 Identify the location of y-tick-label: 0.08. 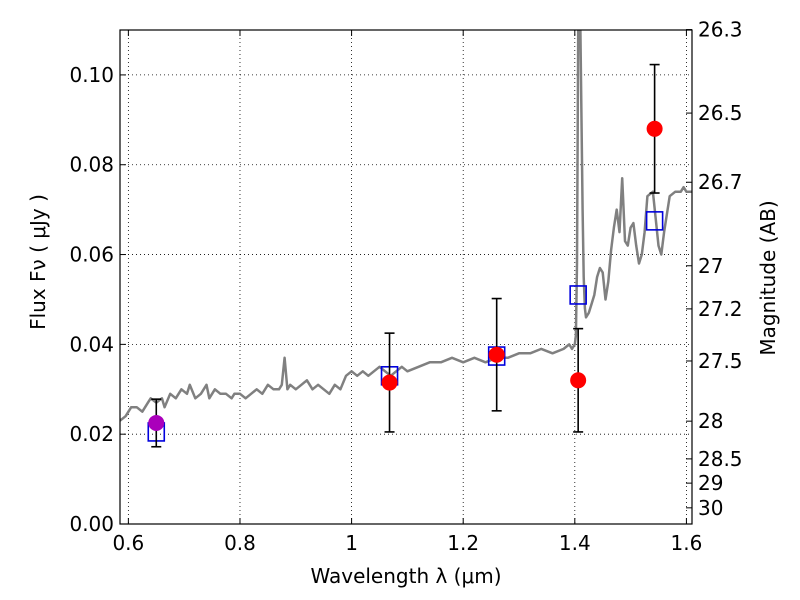
(91, 165).